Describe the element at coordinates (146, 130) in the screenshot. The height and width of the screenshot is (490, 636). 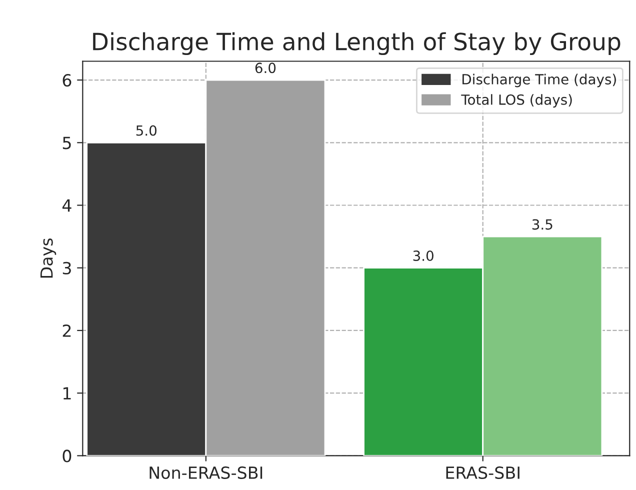
I see `data-label: 5.0` at that location.